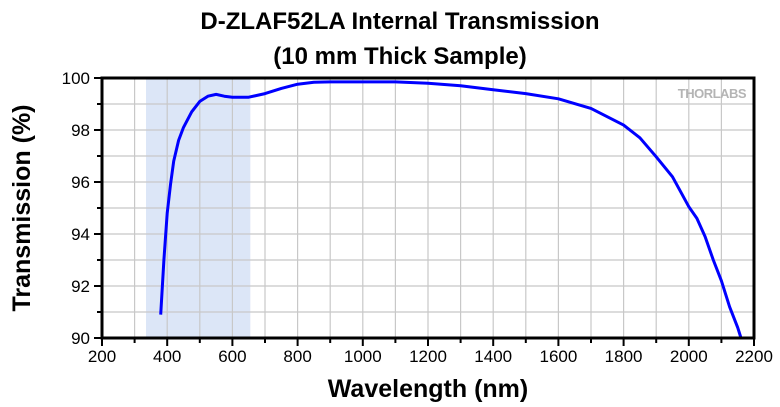 This screenshot has width=780, height=407. I want to click on x-axis-label: Wavelength (nm), so click(428, 389).